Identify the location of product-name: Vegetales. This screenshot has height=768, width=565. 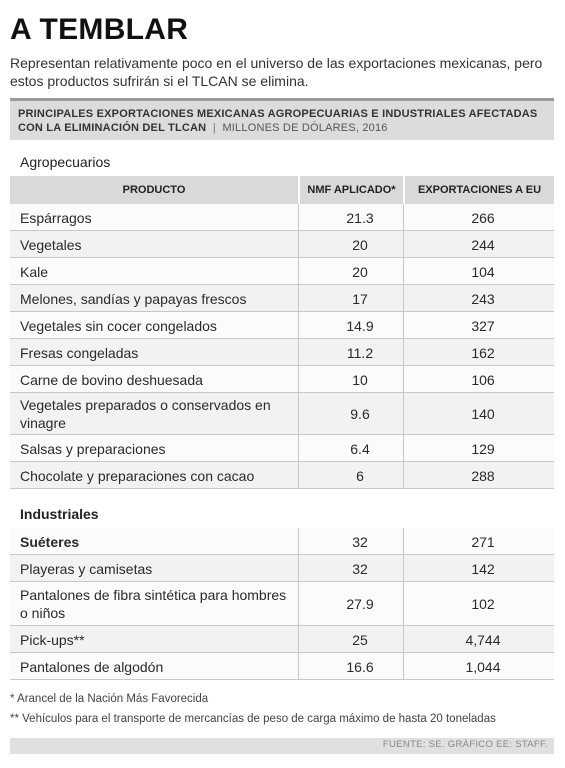
(51, 244).